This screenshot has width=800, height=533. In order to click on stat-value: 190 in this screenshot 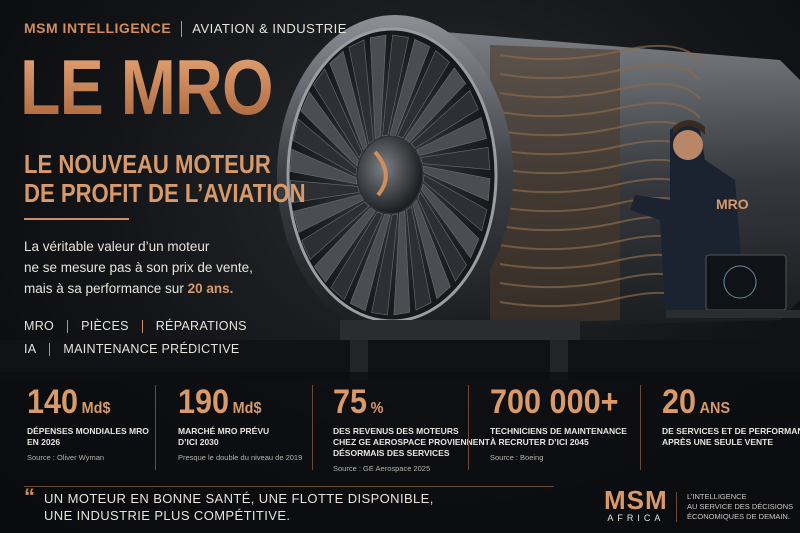, I will do `click(204, 402)`.